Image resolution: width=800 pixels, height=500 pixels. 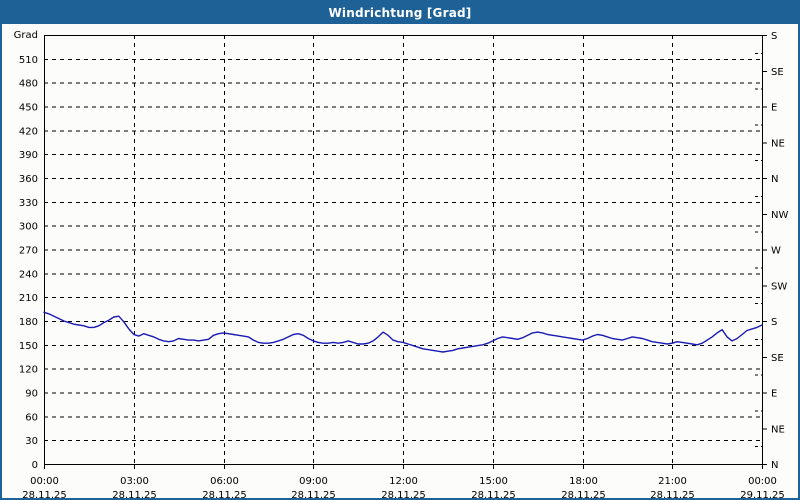 I want to click on right-axis-tick-label: SW, so click(x=779, y=286).